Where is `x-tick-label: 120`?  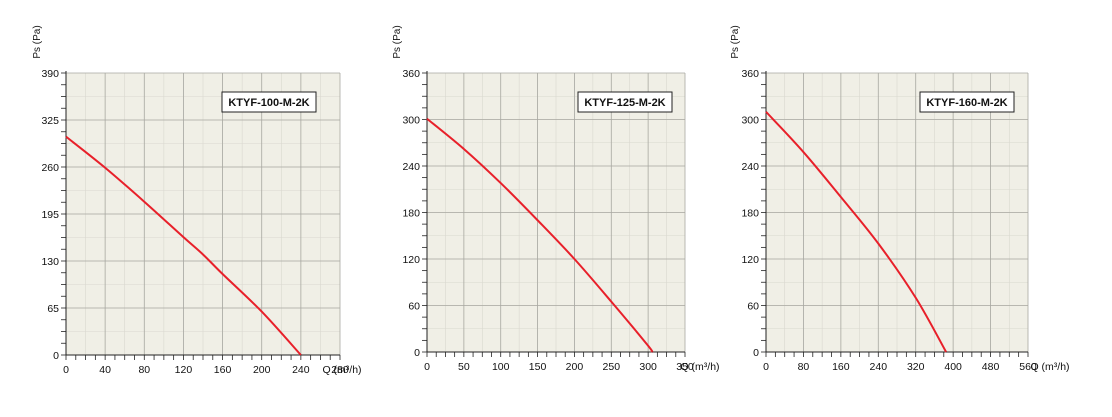 x-tick-label: 120 is located at coordinates (184, 370).